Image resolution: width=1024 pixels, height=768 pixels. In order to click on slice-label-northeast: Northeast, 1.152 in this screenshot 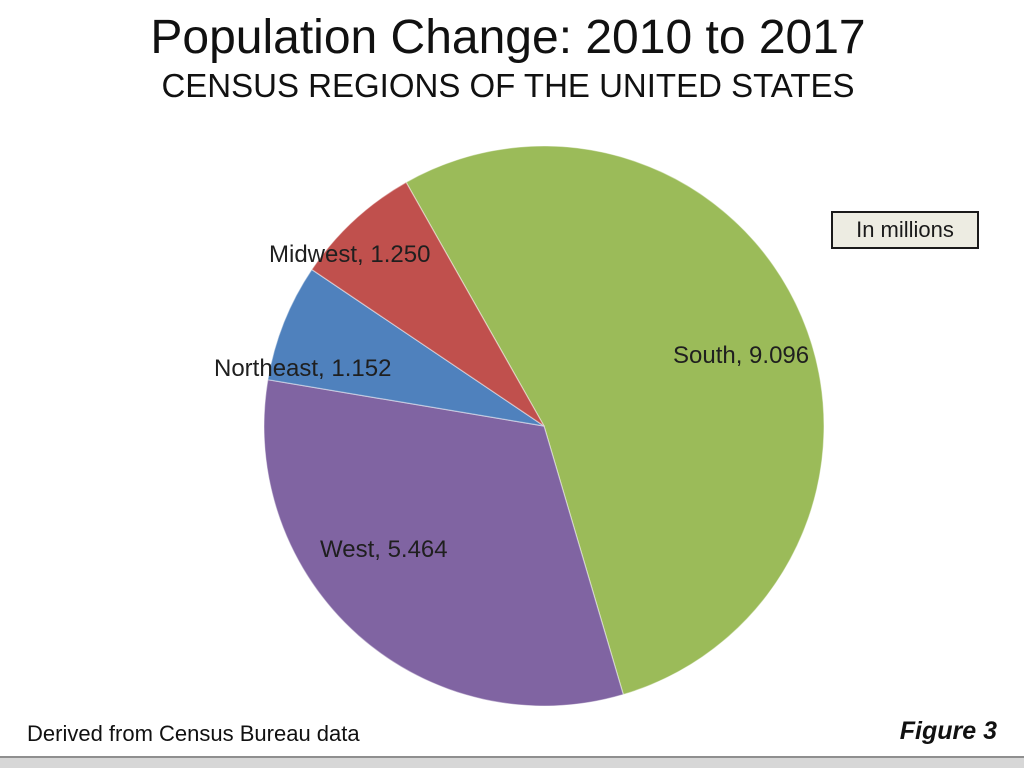, I will do `click(303, 368)`.